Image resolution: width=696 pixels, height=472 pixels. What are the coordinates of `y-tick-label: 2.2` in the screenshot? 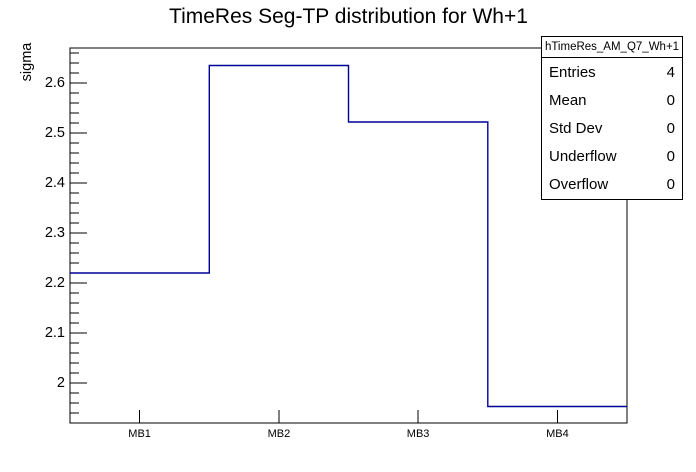 It's located at (54, 283).